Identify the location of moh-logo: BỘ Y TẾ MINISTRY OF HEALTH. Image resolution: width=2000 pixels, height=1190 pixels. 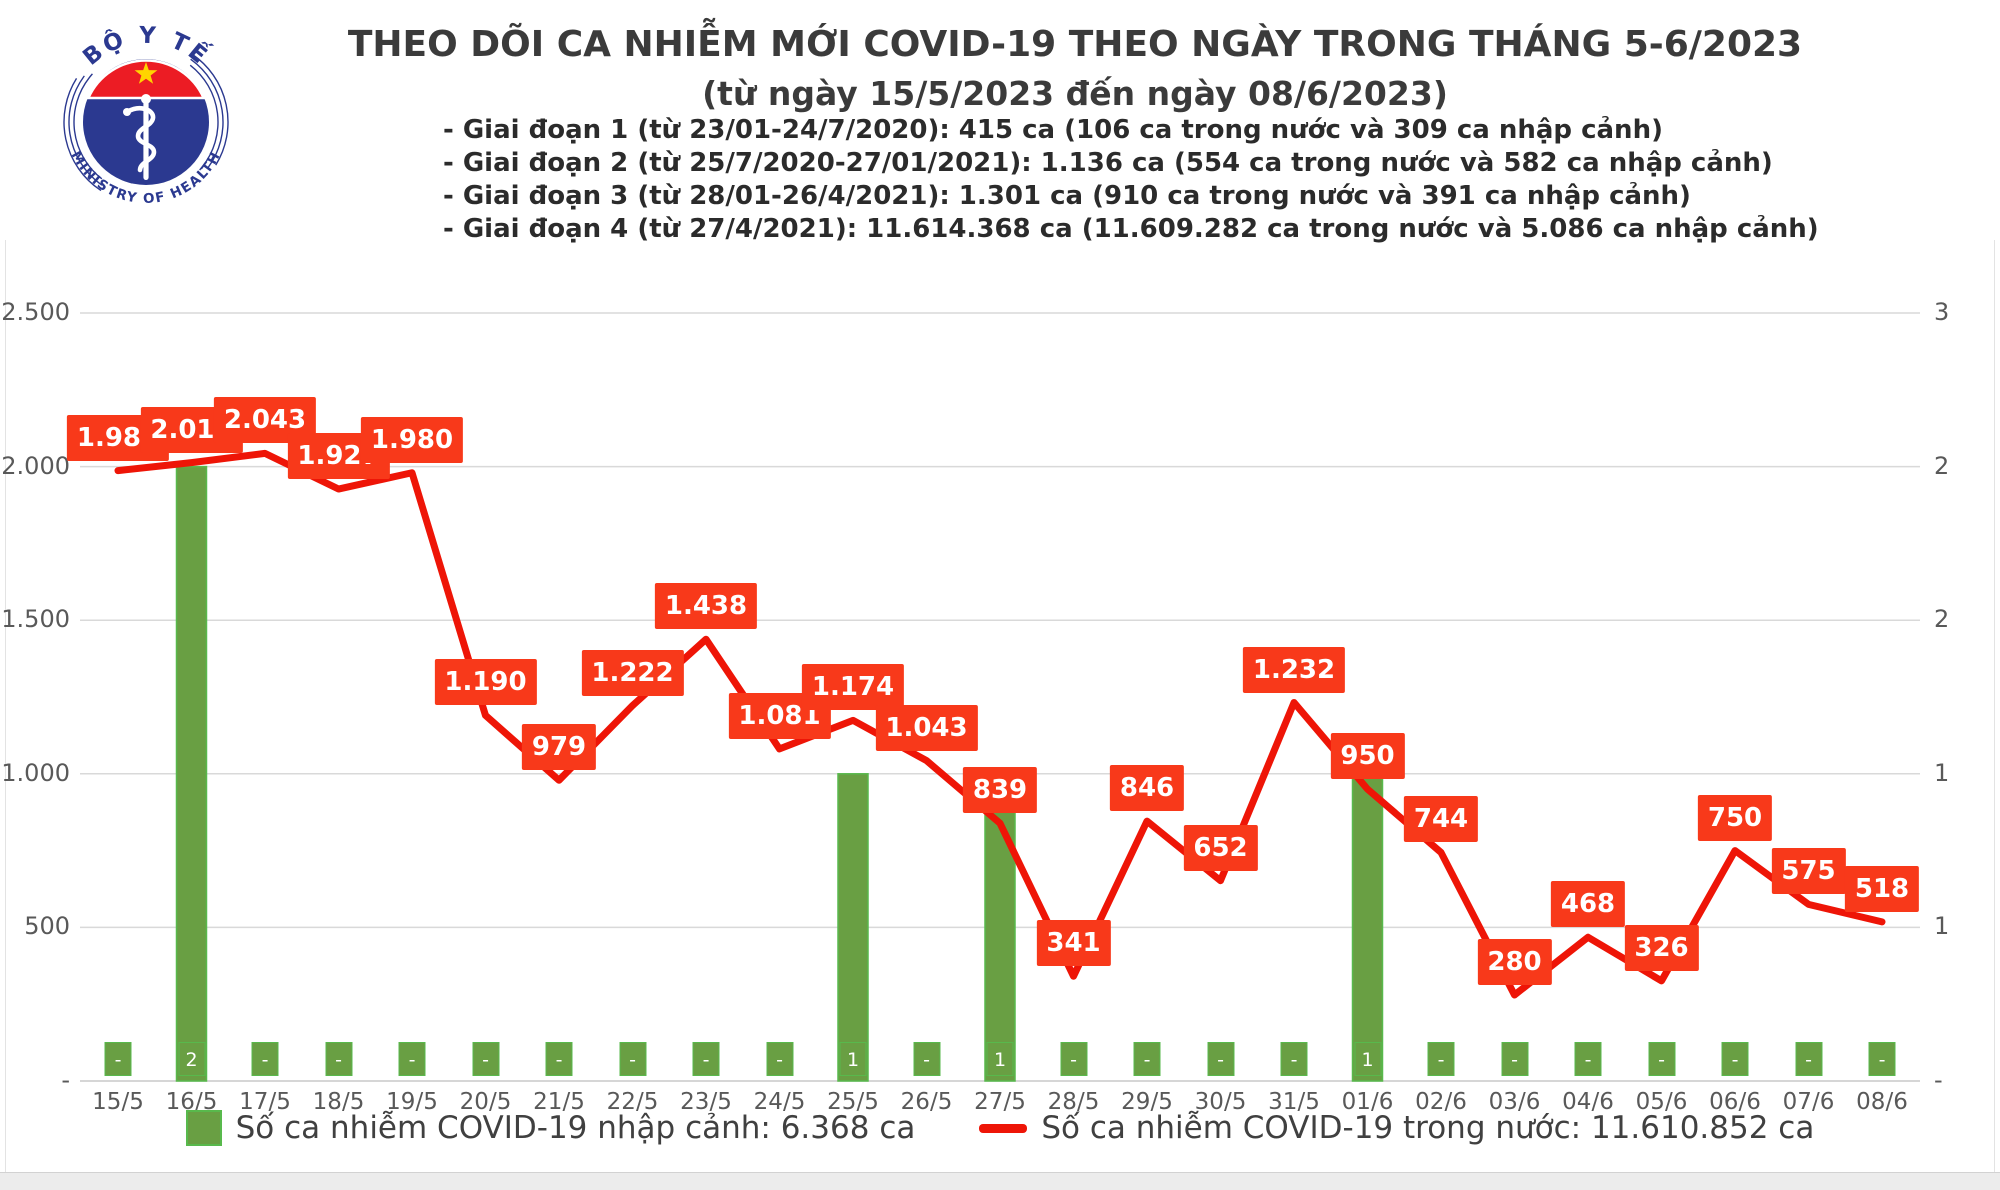
(146, 115).